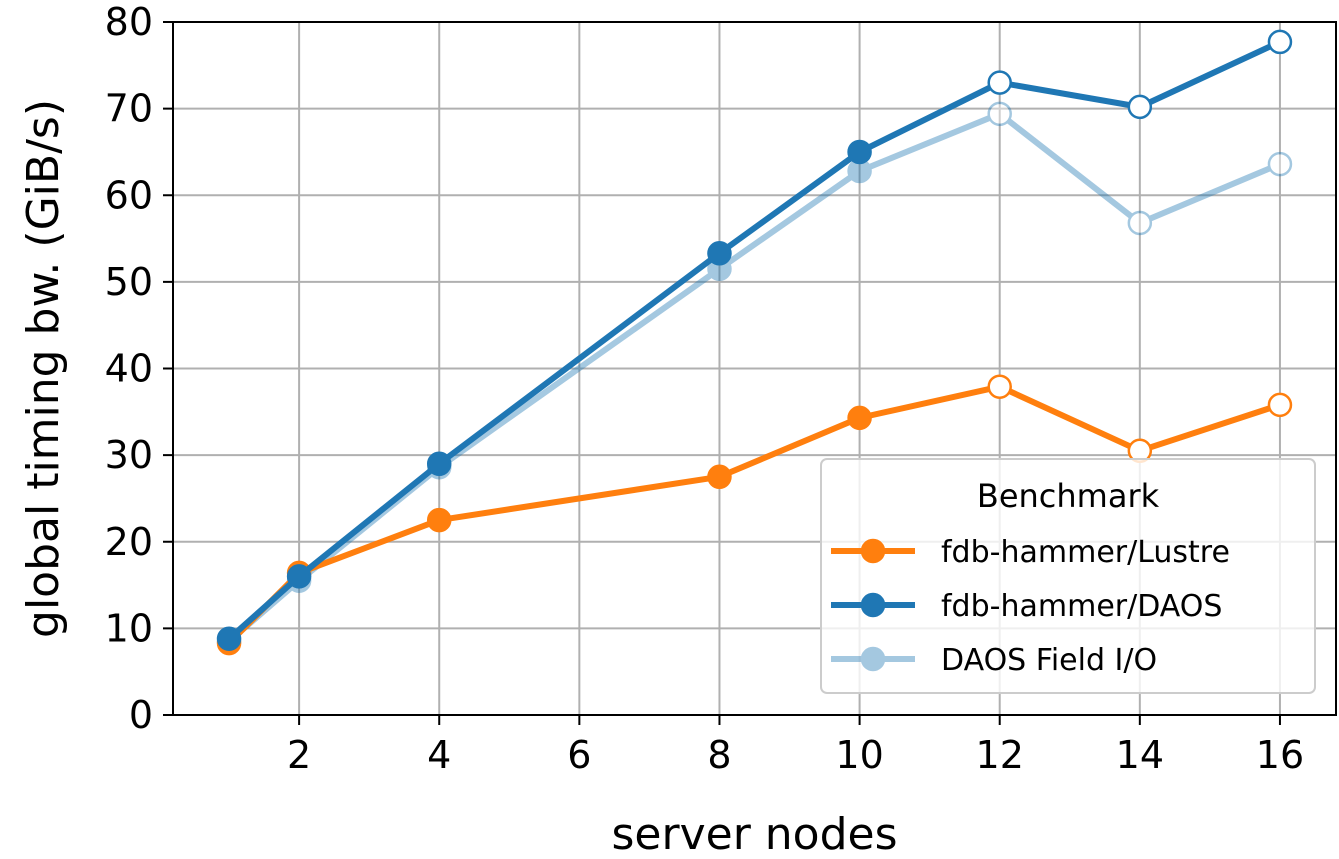  Describe the element at coordinates (129, 282) in the screenshot. I see `y-tick-label: 50` at that location.